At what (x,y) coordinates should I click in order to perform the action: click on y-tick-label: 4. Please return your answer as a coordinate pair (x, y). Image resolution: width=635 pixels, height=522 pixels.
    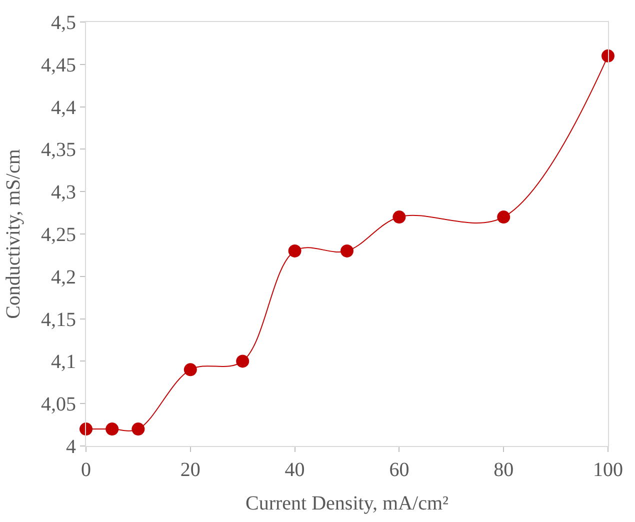
    Looking at the image, I should click on (71, 447).